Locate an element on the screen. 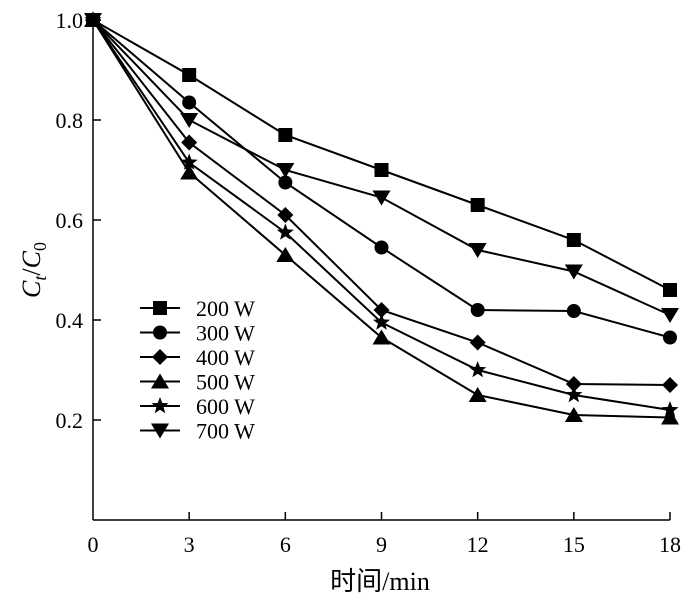 The height and width of the screenshot is (601, 700). y-axis-title: Ct/C0 is located at coordinates (33, 270).